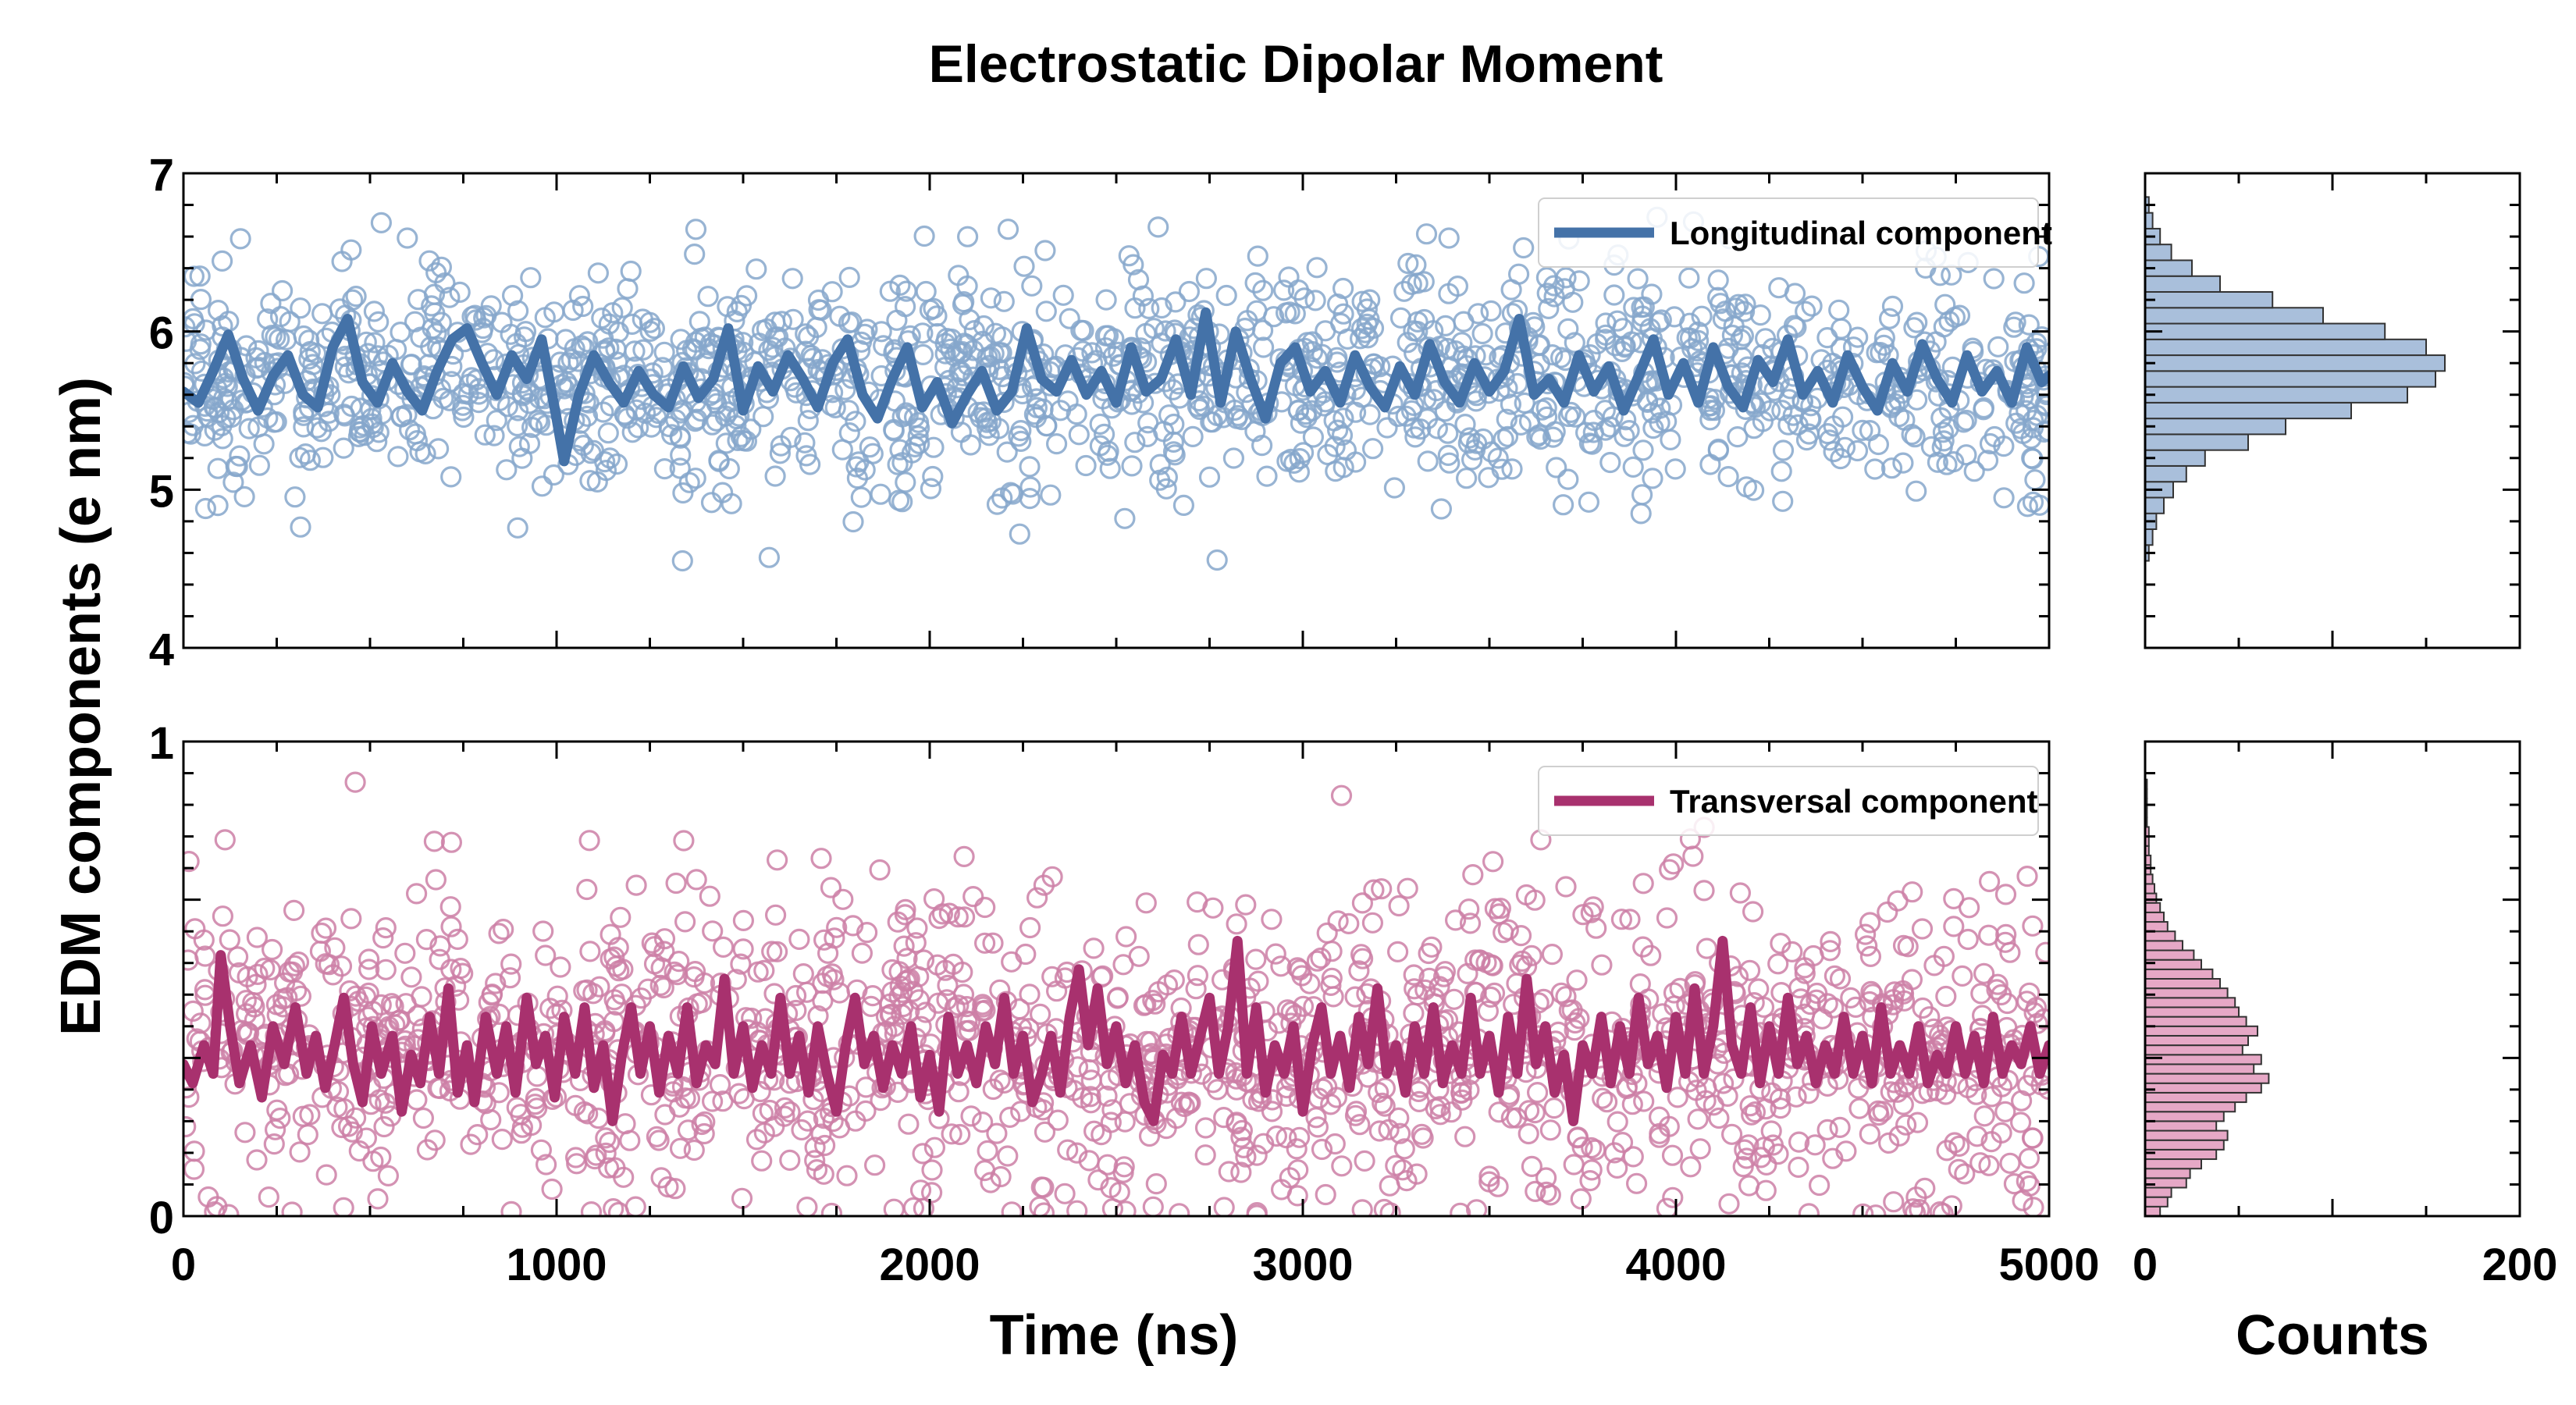 The image size is (2576, 1405). What do you see at coordinates (161, 176) in the screenshot?
I see `y-tick-label: 7` at bounding box center [161, 176].